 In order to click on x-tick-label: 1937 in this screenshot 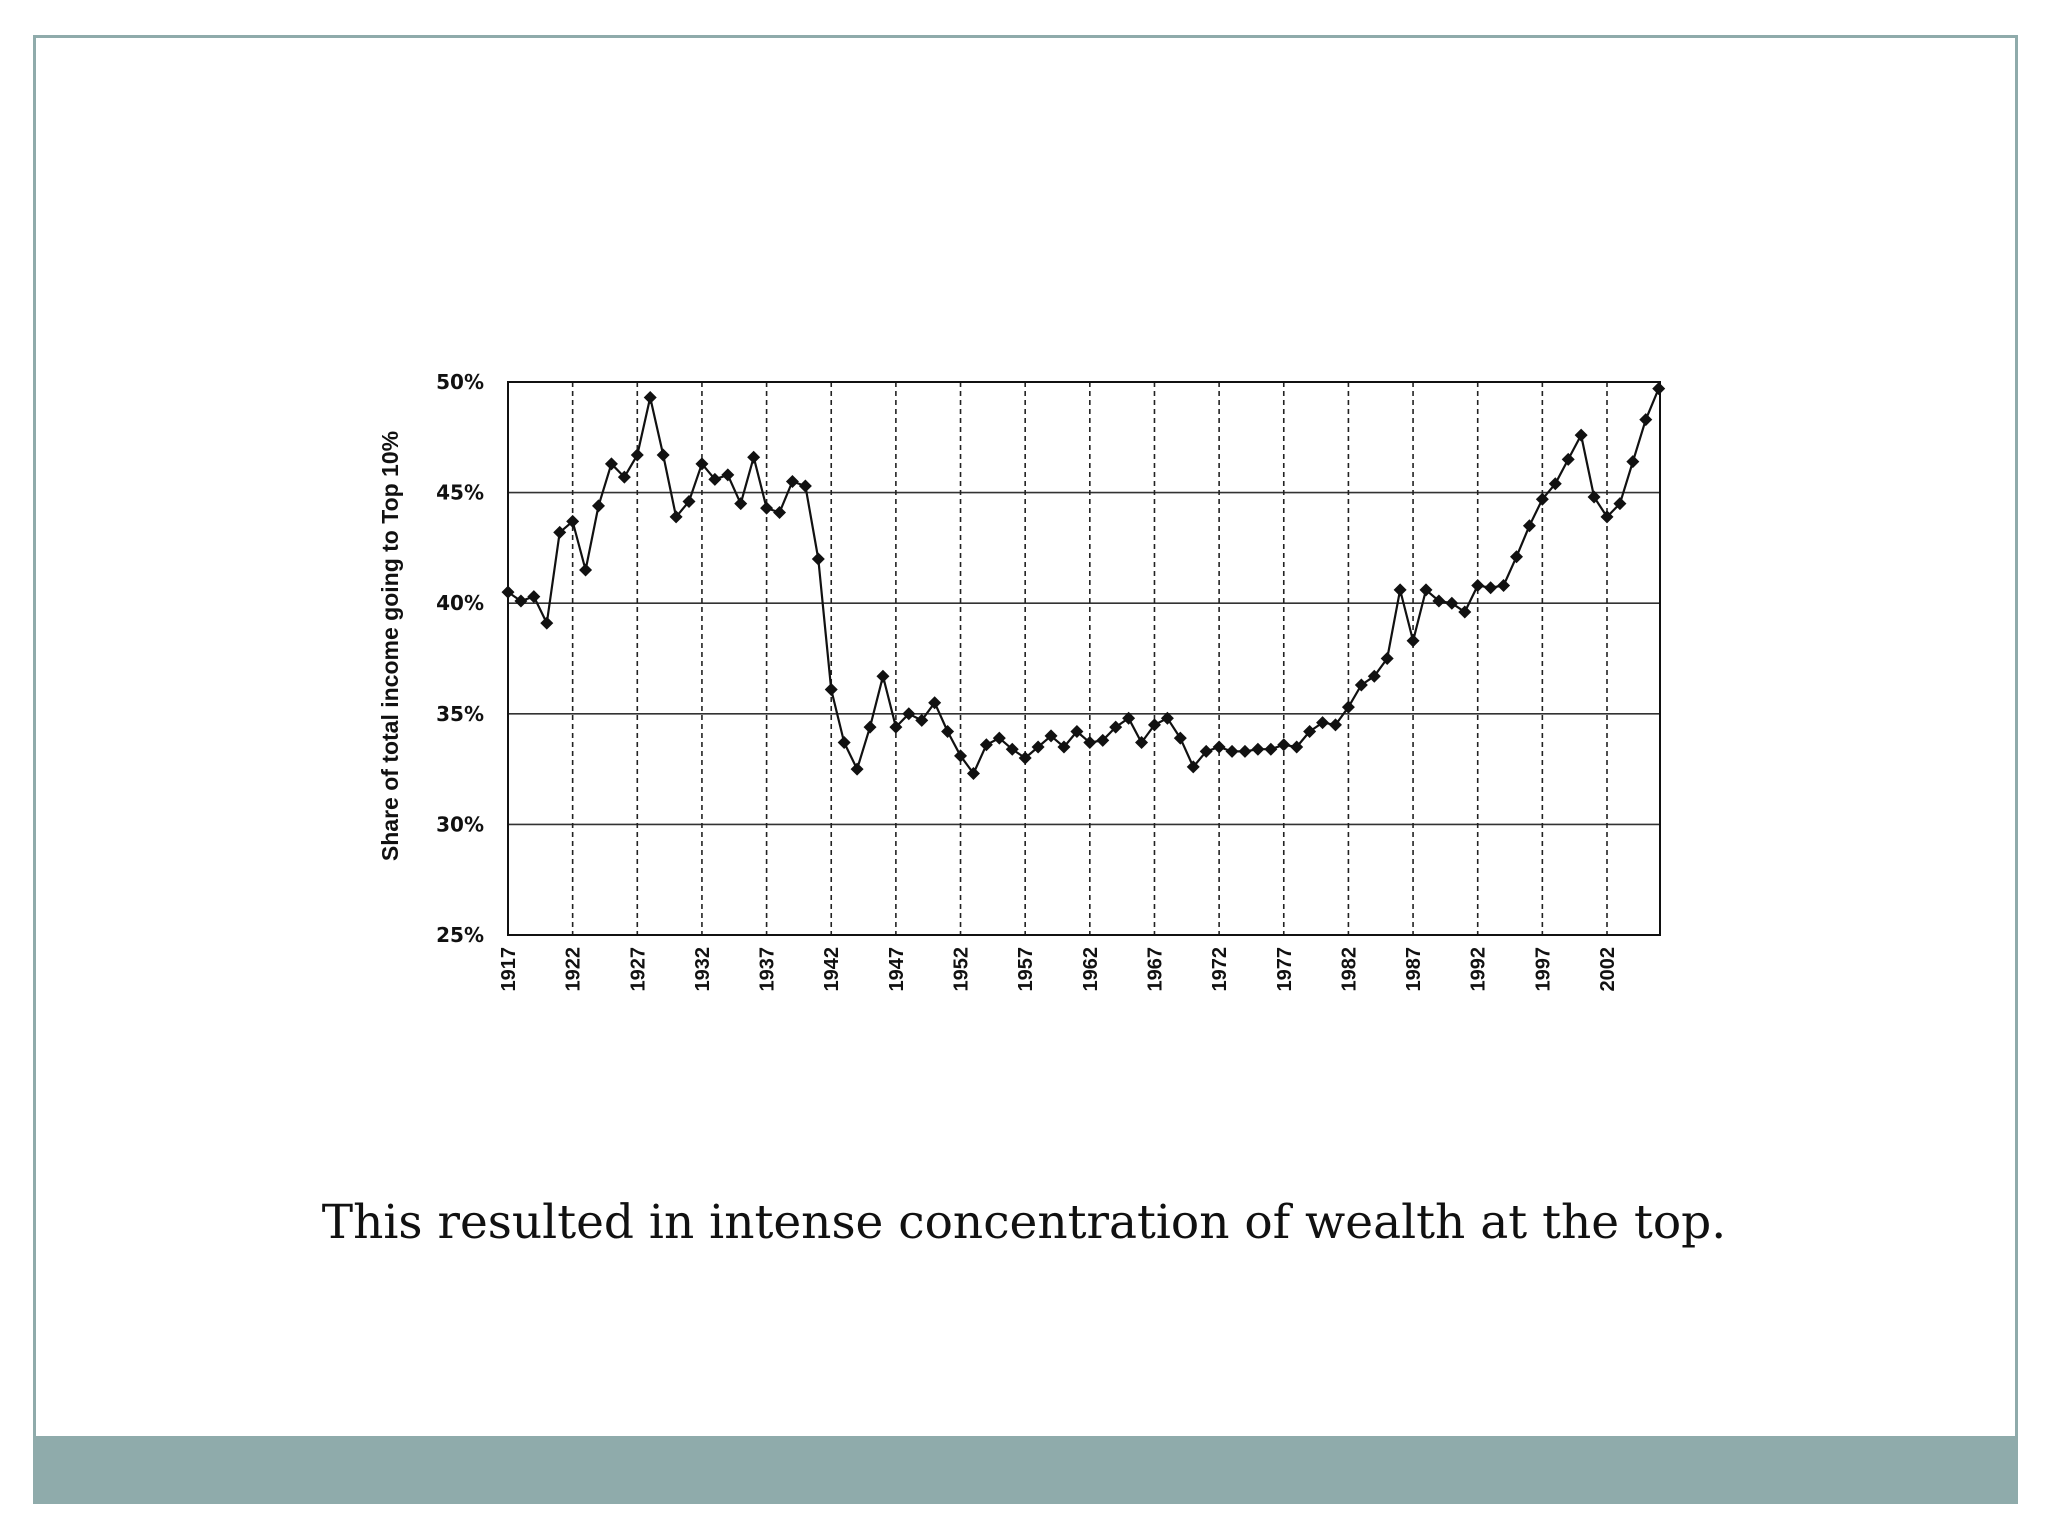, I will do `click(768, 969)`.